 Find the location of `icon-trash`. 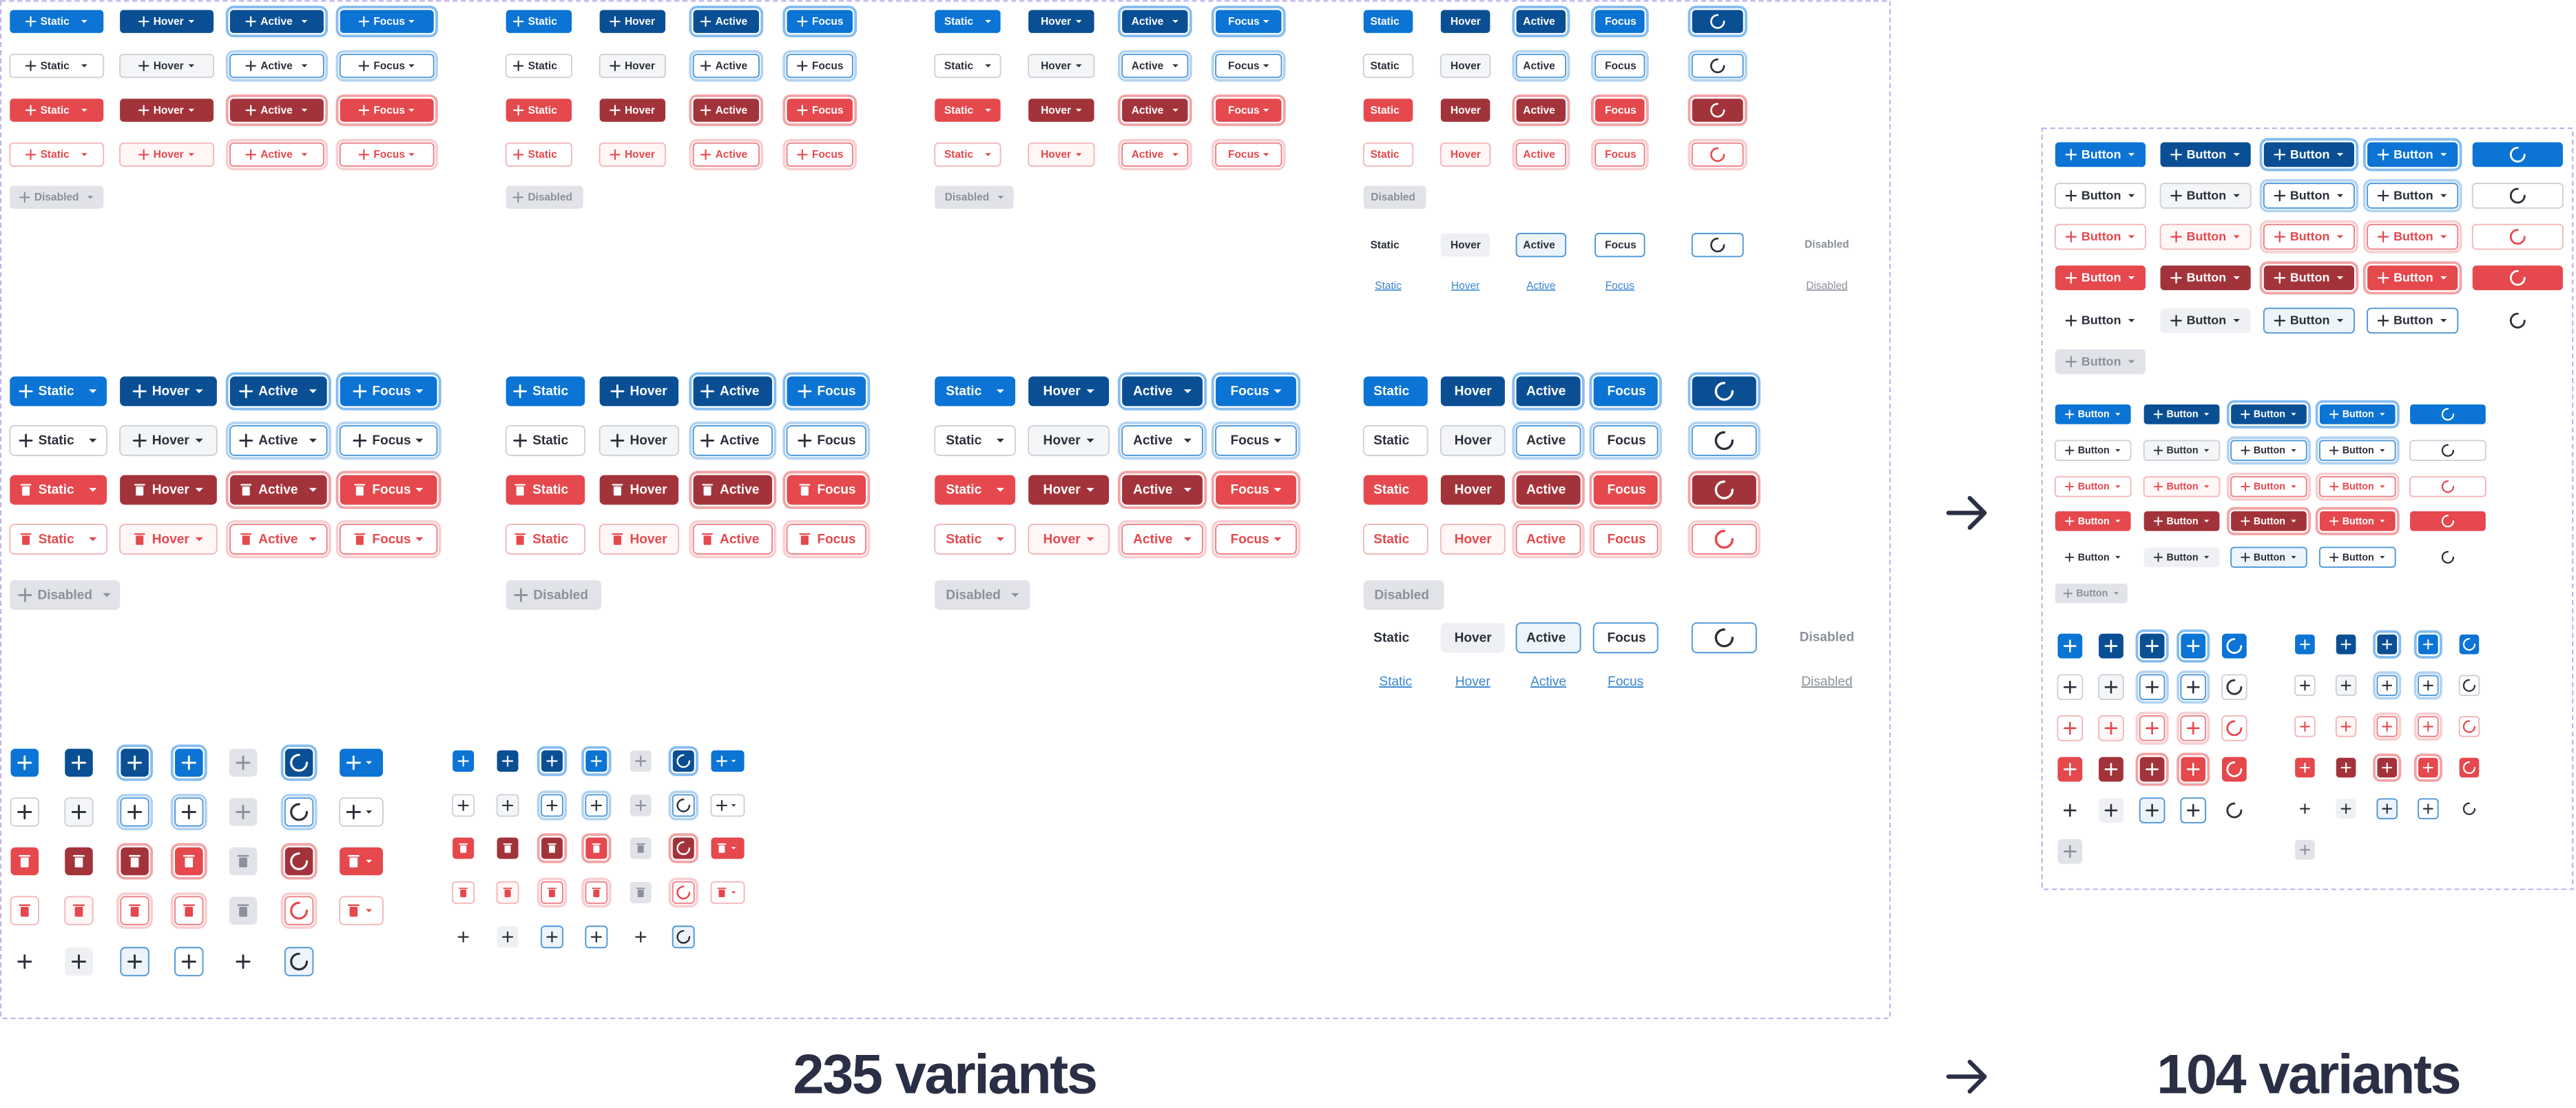

icon-trash is located at coordinates (24, 912).